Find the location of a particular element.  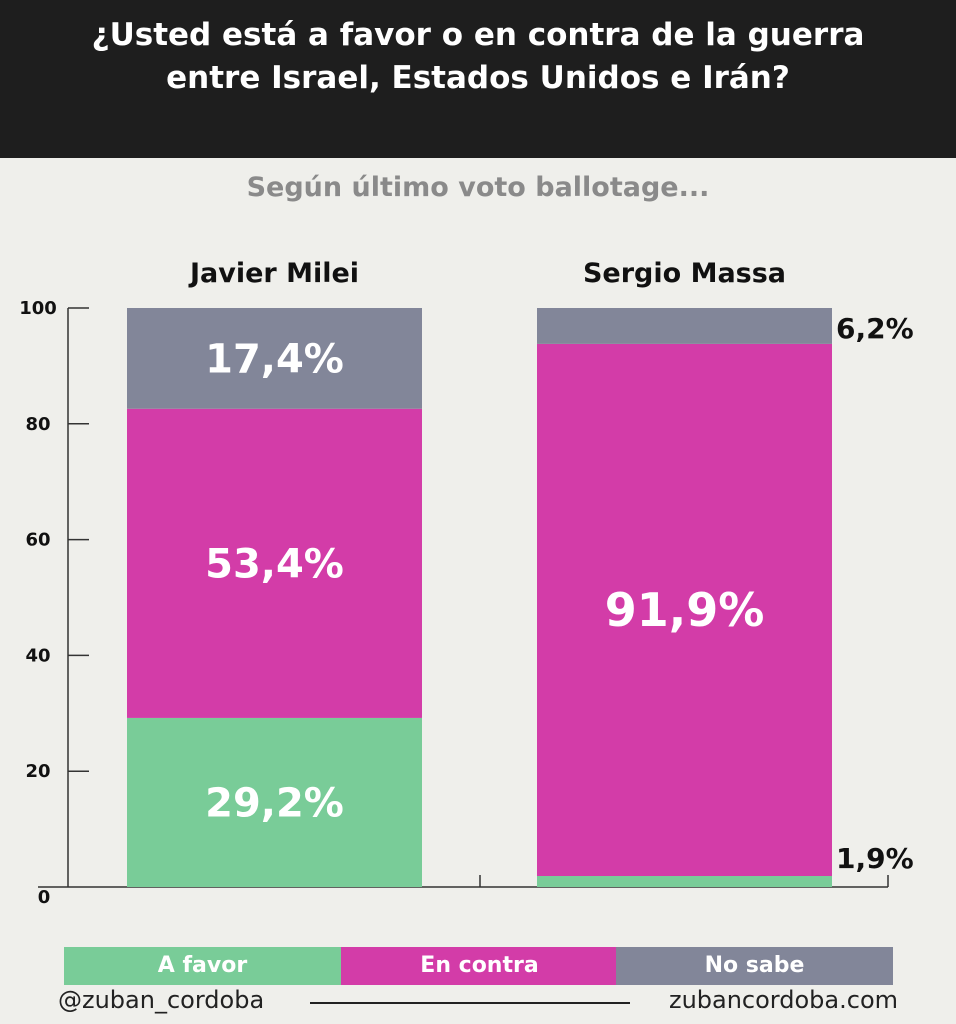

footer-divider is located at coordinates (470, 1003).